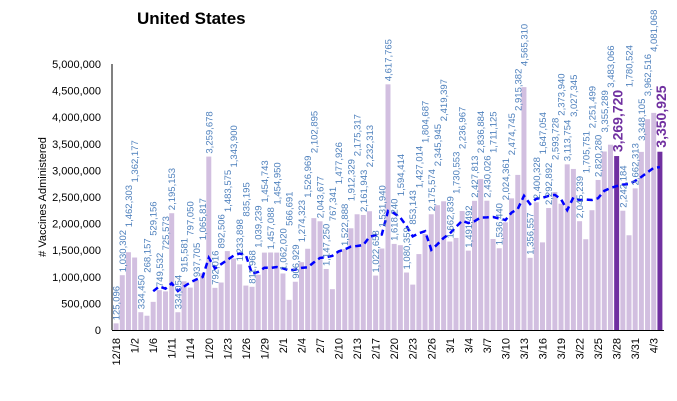 This screenshot has width=677, height=401. What do you see at coordinates (574, 96) in the screenshot?
I see `bar-value-label: 3,027,345` at bounding box center [574, 96].